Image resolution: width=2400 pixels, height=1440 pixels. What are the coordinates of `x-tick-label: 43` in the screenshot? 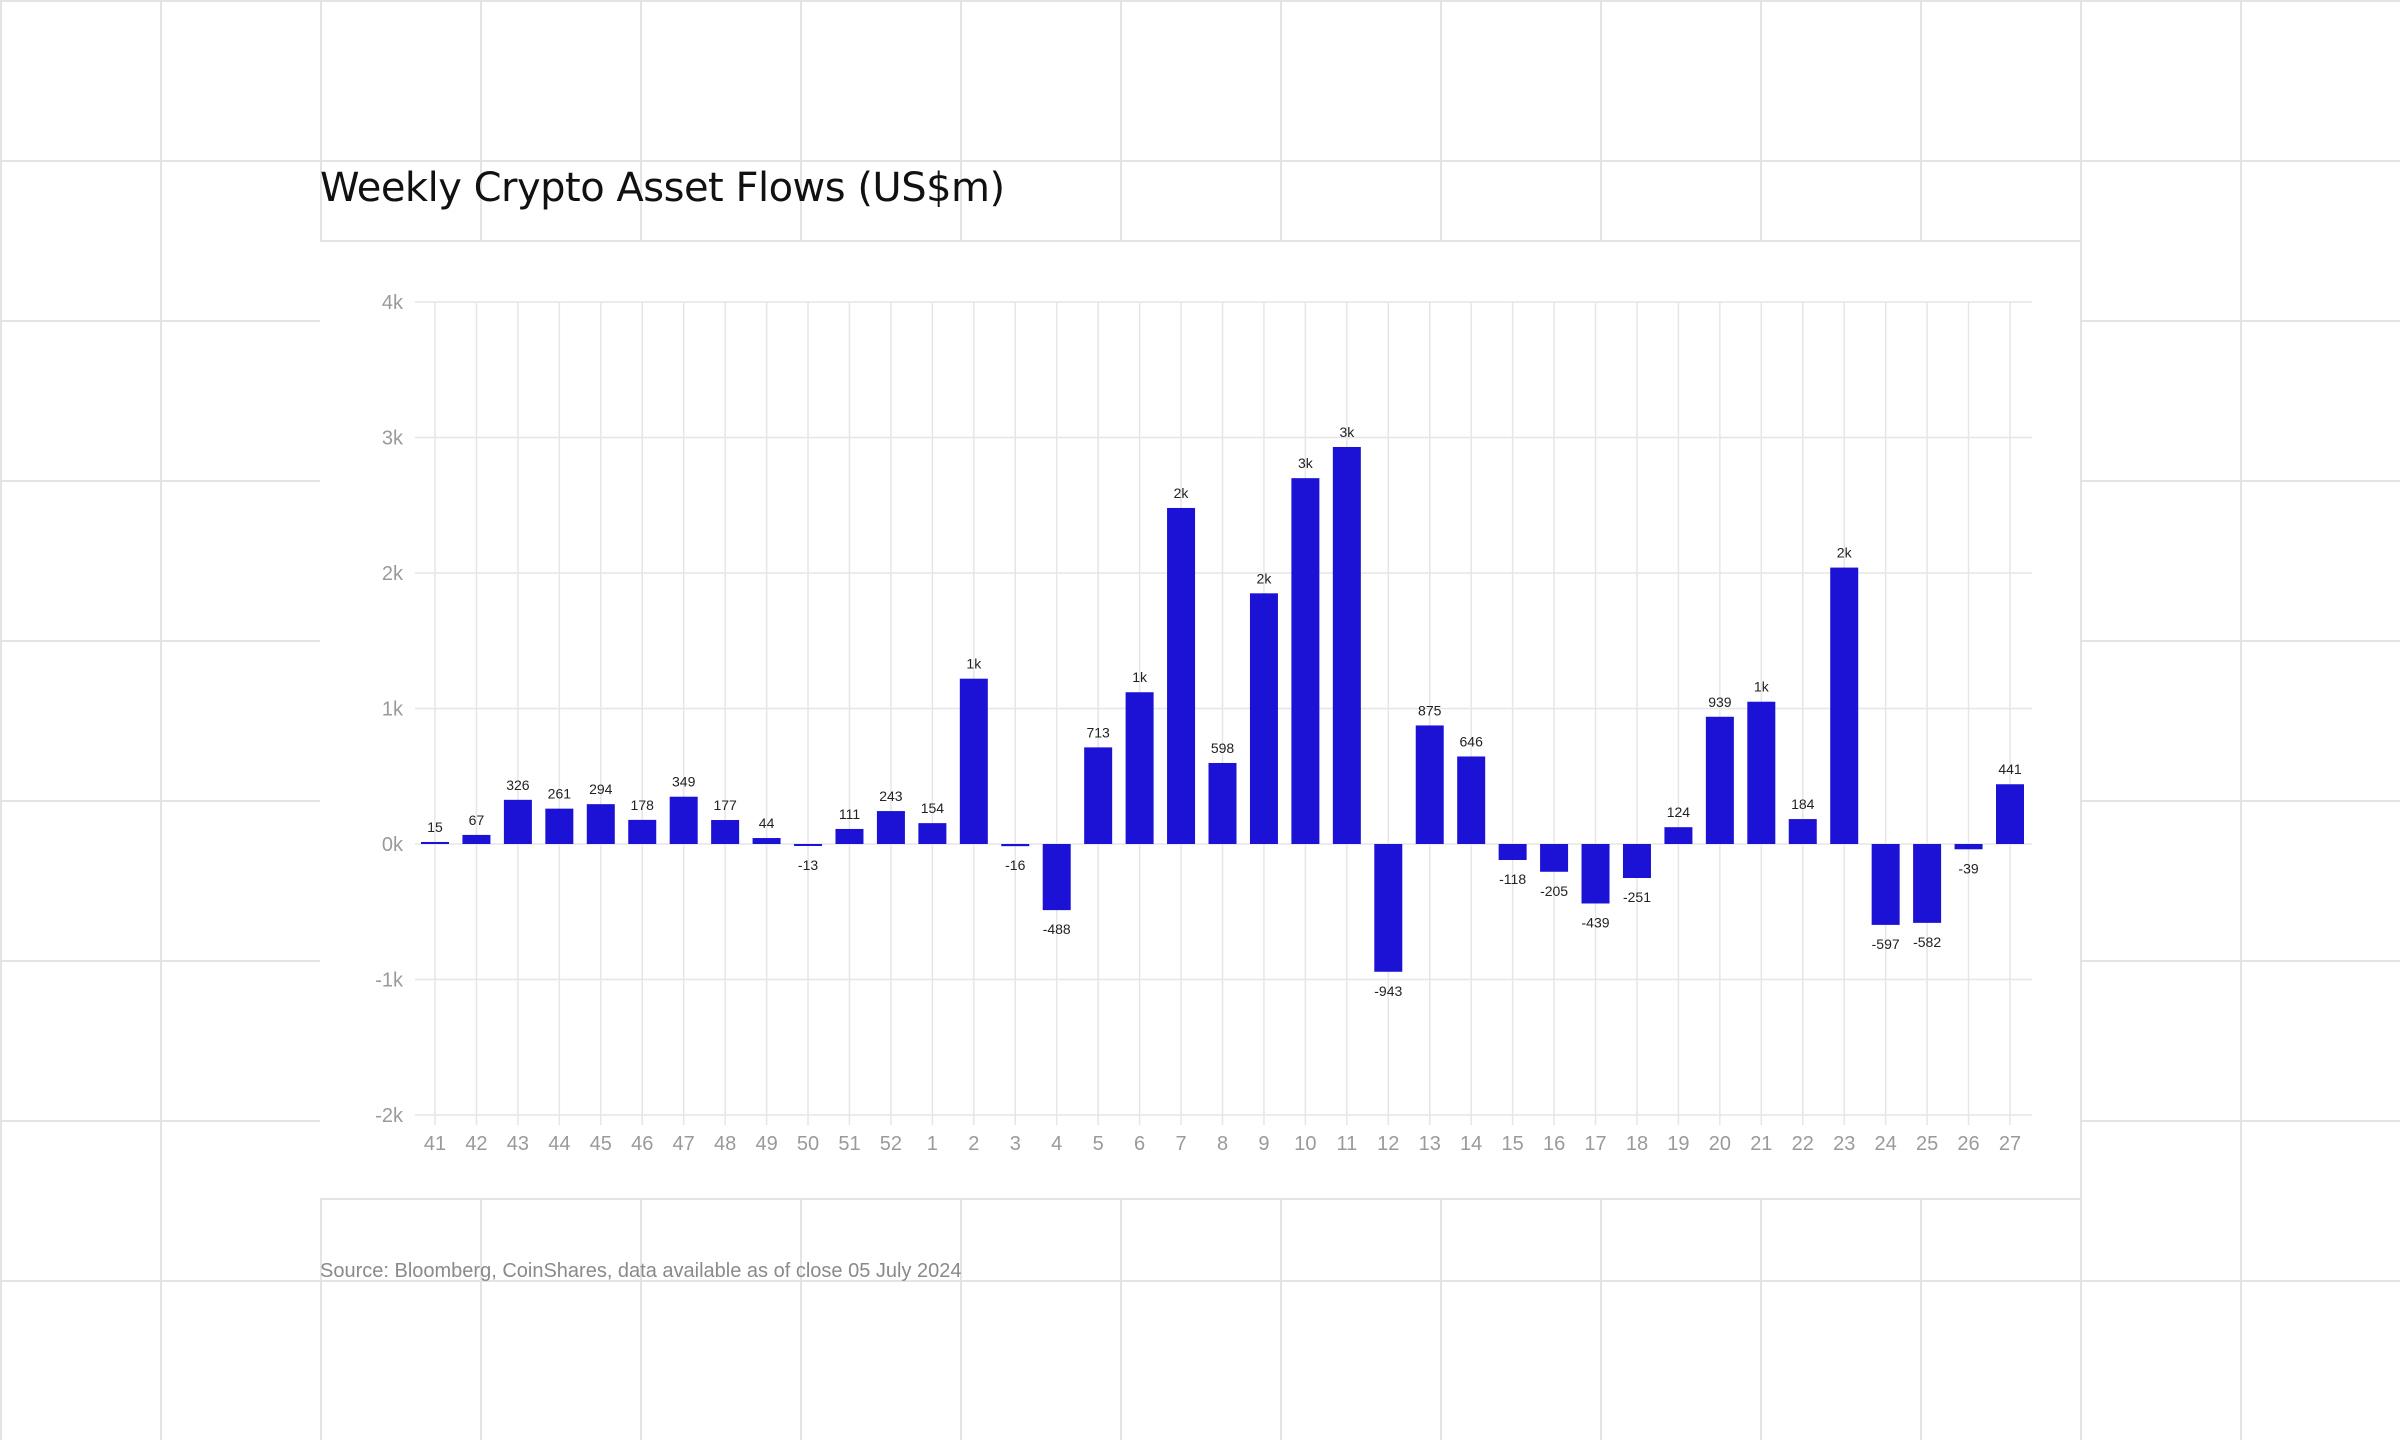 It's located at (518, 1144).